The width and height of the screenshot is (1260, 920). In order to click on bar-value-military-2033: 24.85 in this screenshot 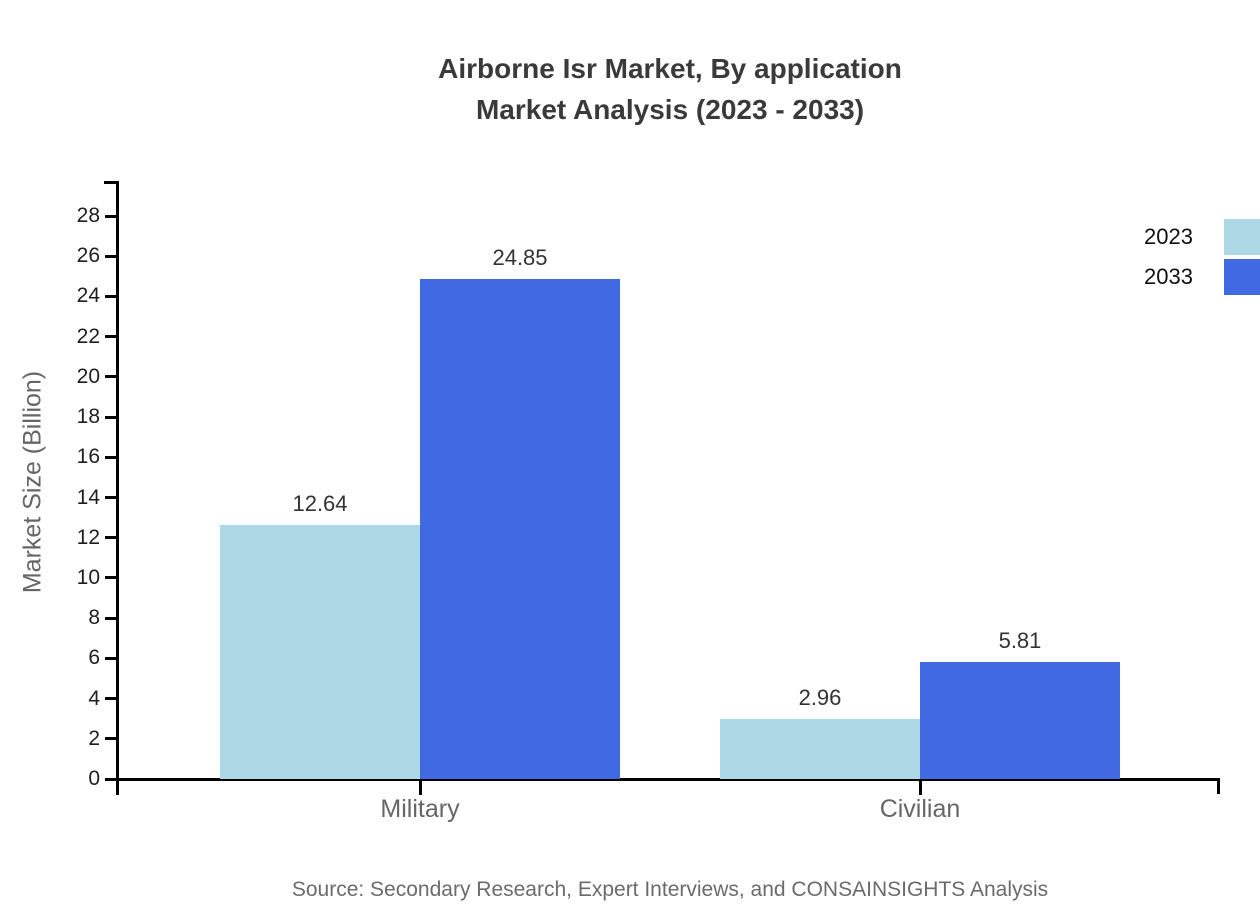, I will do `click(520, 258)`.